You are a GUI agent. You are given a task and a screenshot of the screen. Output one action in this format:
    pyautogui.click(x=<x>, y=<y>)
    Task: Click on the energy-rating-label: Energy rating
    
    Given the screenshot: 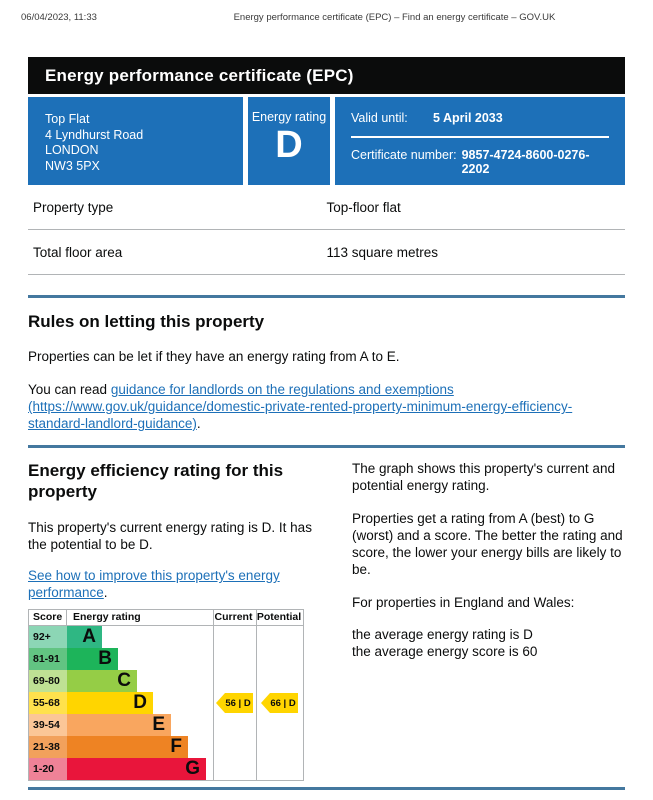 What is the action you would take?
    pyautogui.click(x=289, y=117)
    